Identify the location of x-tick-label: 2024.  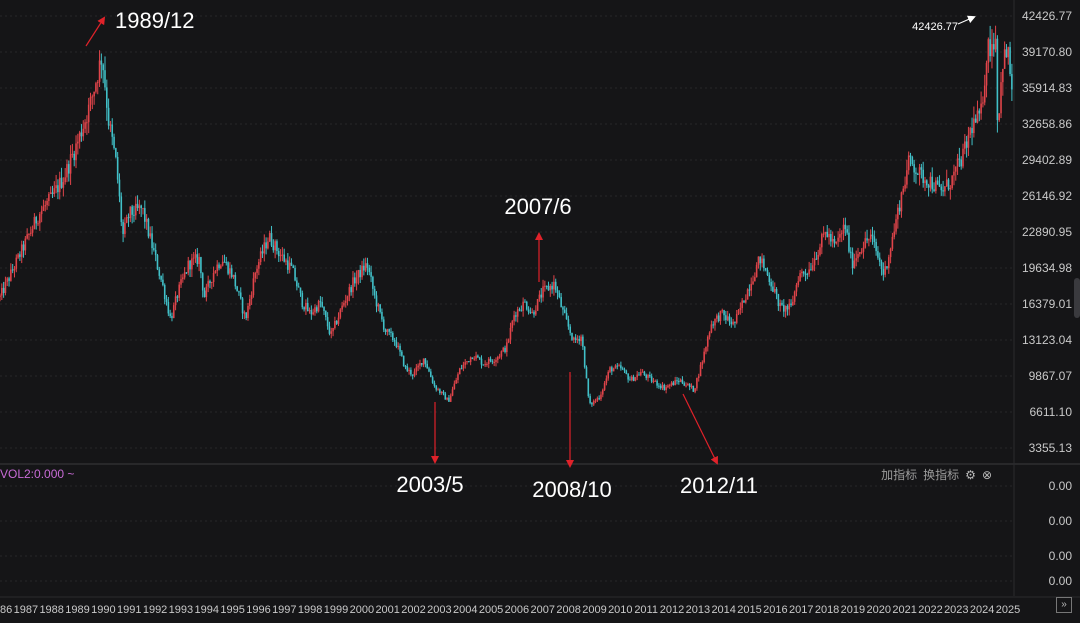
(982, 610).